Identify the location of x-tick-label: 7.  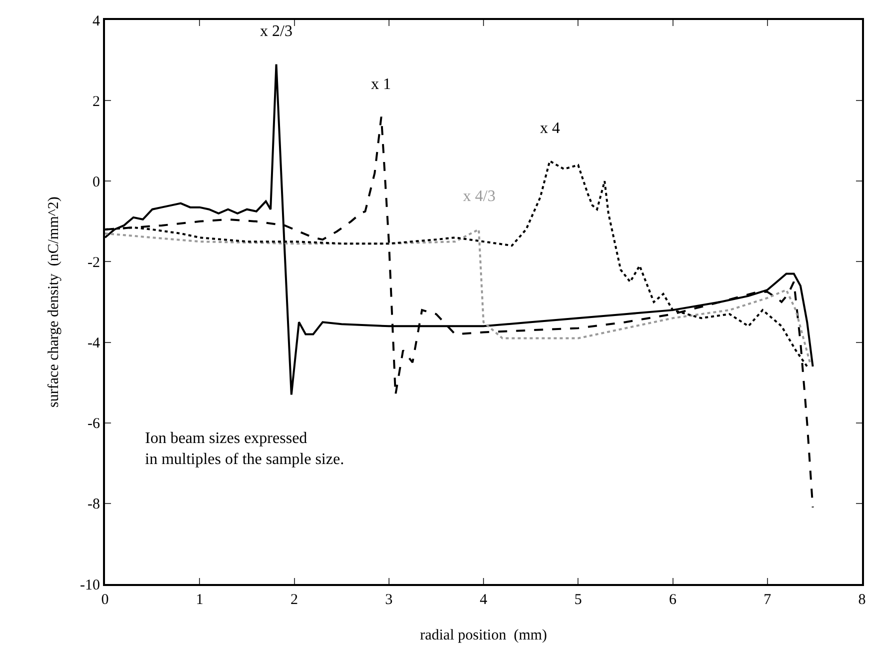
(768, 600).